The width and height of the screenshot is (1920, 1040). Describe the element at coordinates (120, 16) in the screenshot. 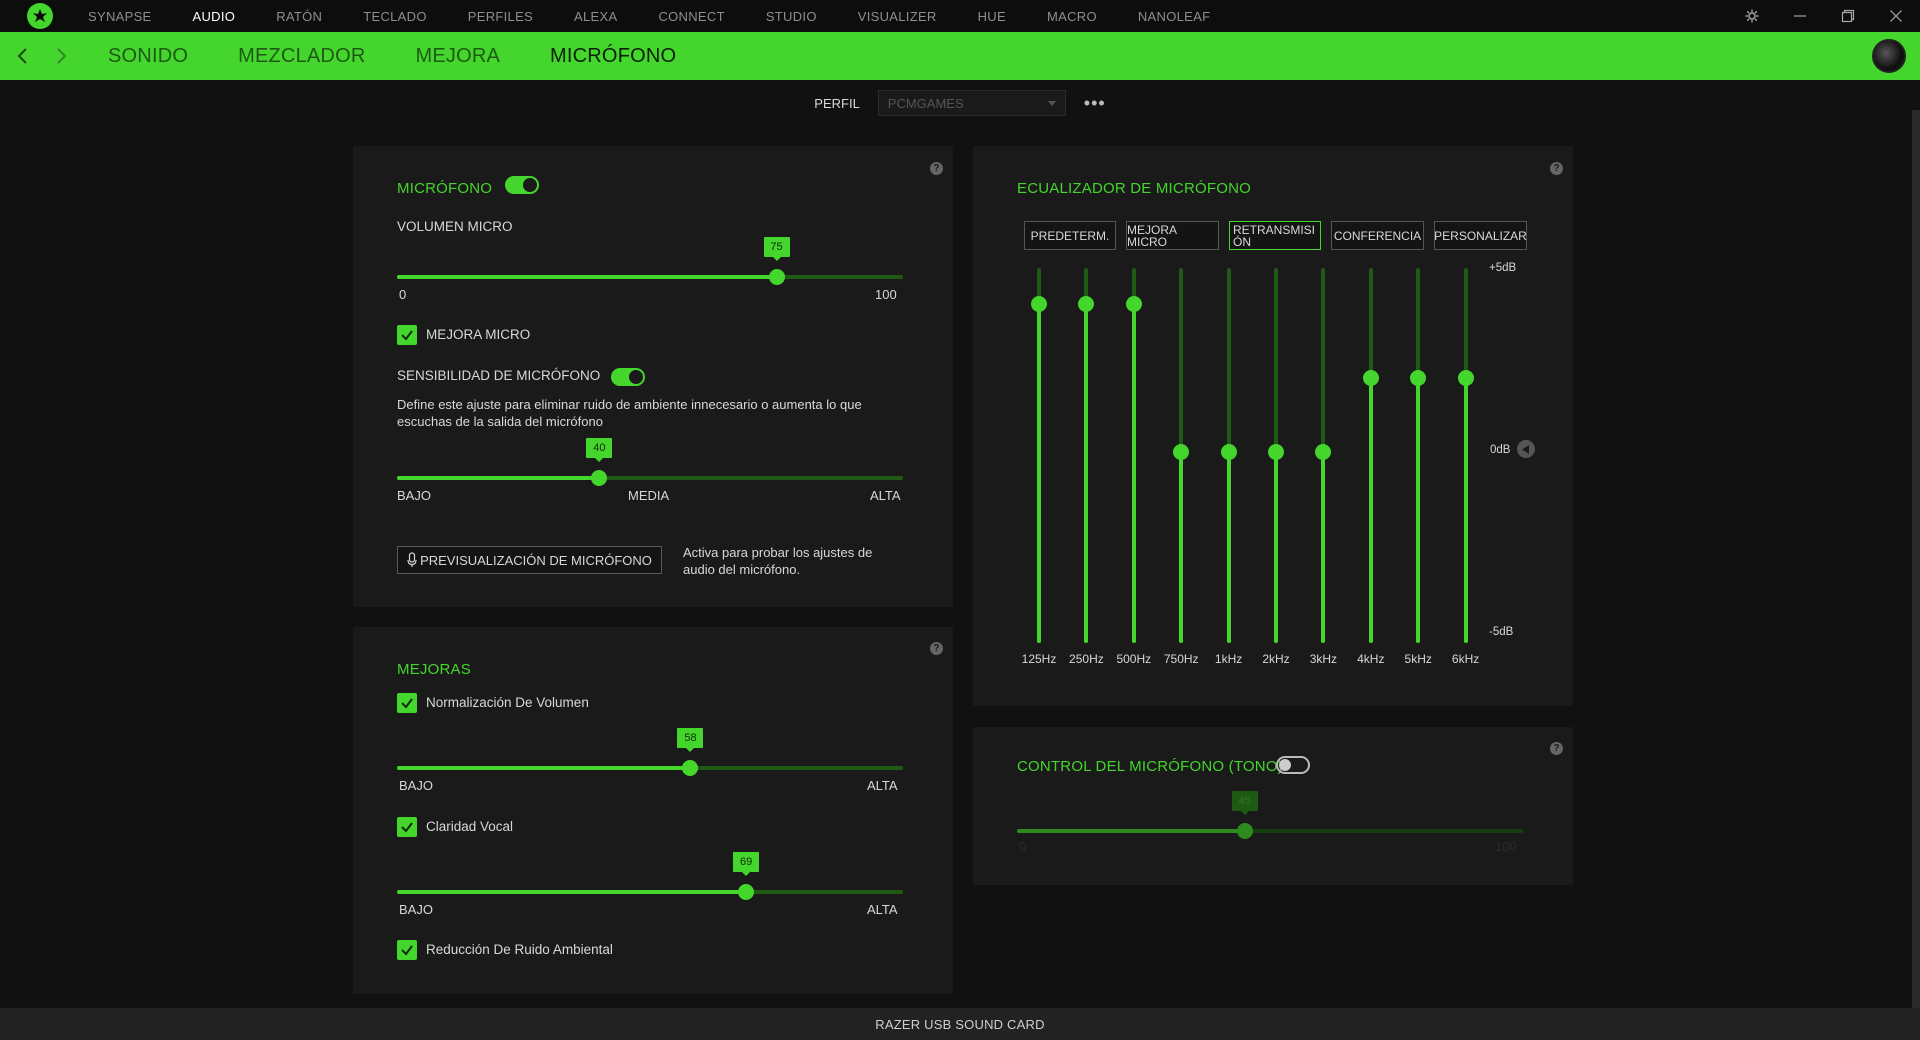

I see `top-nav-synapse: SYNAPSE` at that location.